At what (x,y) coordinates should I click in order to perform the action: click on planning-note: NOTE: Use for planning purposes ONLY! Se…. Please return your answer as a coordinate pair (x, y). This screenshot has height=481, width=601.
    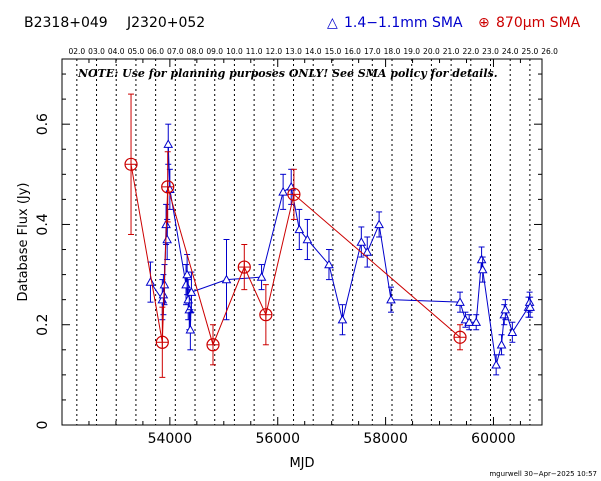
    Looking at the image, I should click on (287, 73).